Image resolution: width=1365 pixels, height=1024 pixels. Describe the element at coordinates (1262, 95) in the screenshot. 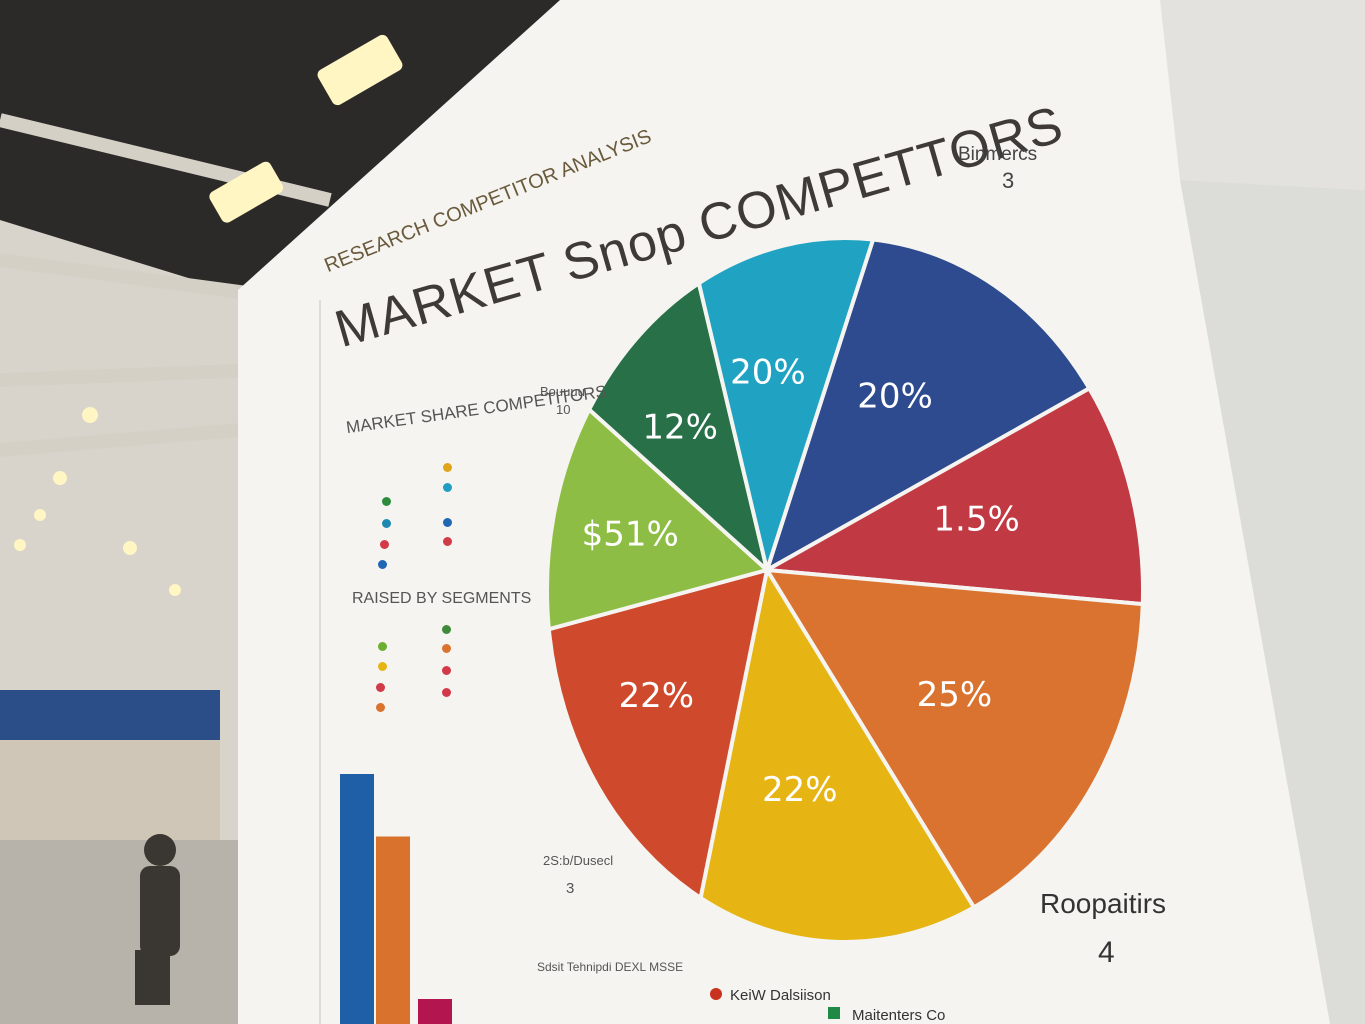

I see `poster-side-panel` at that location.